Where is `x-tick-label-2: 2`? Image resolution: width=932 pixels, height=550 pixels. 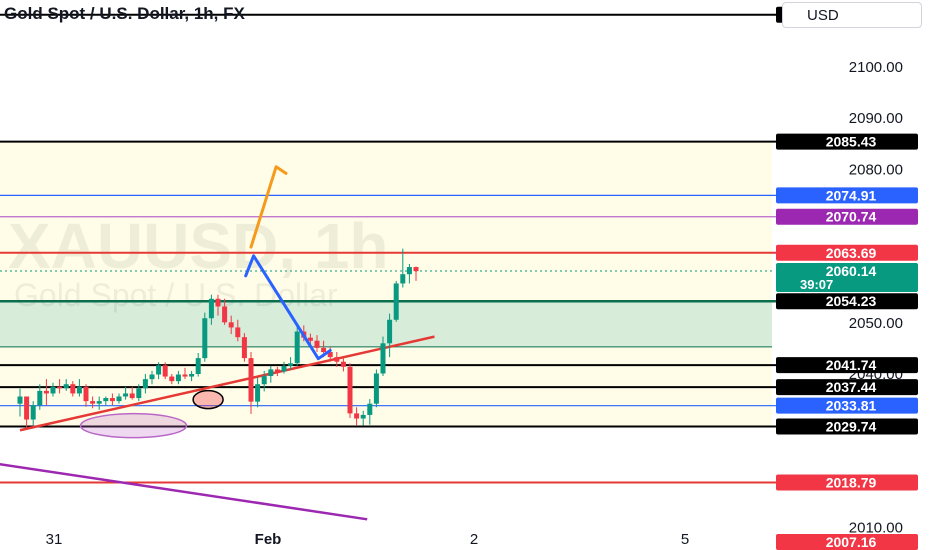
x-tick-label-2: 2 is located at coordinates (474, 539).